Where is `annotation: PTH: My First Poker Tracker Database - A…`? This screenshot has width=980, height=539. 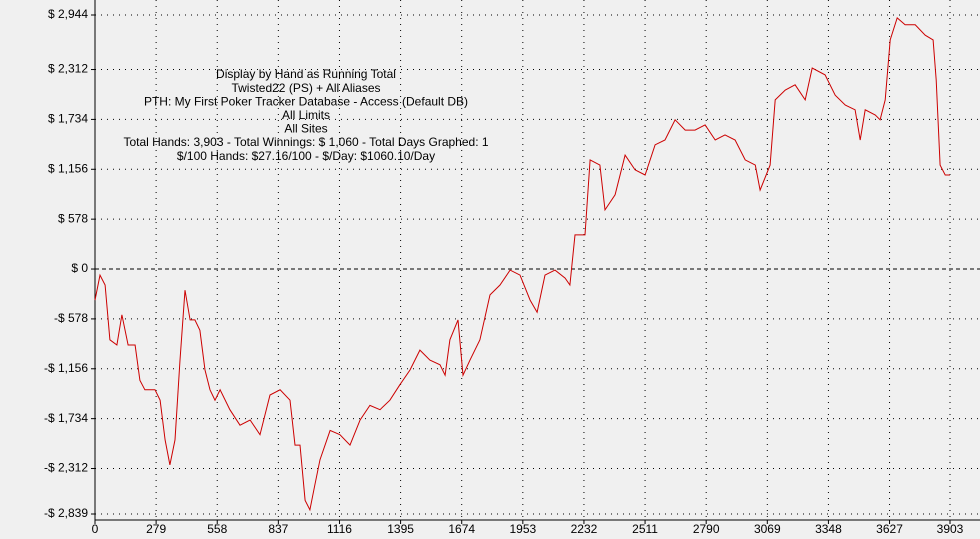 annotation: PTH: My First Poker Tracker Database - A… is located at coordinates (306, 101).